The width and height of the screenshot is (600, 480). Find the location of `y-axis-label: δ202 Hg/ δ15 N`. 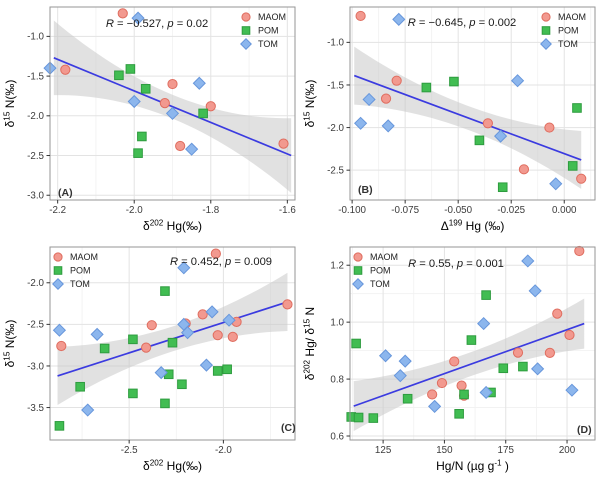

y-axis-label: δ202 Hg/ δ15 N is located at coordinates (310, 343).